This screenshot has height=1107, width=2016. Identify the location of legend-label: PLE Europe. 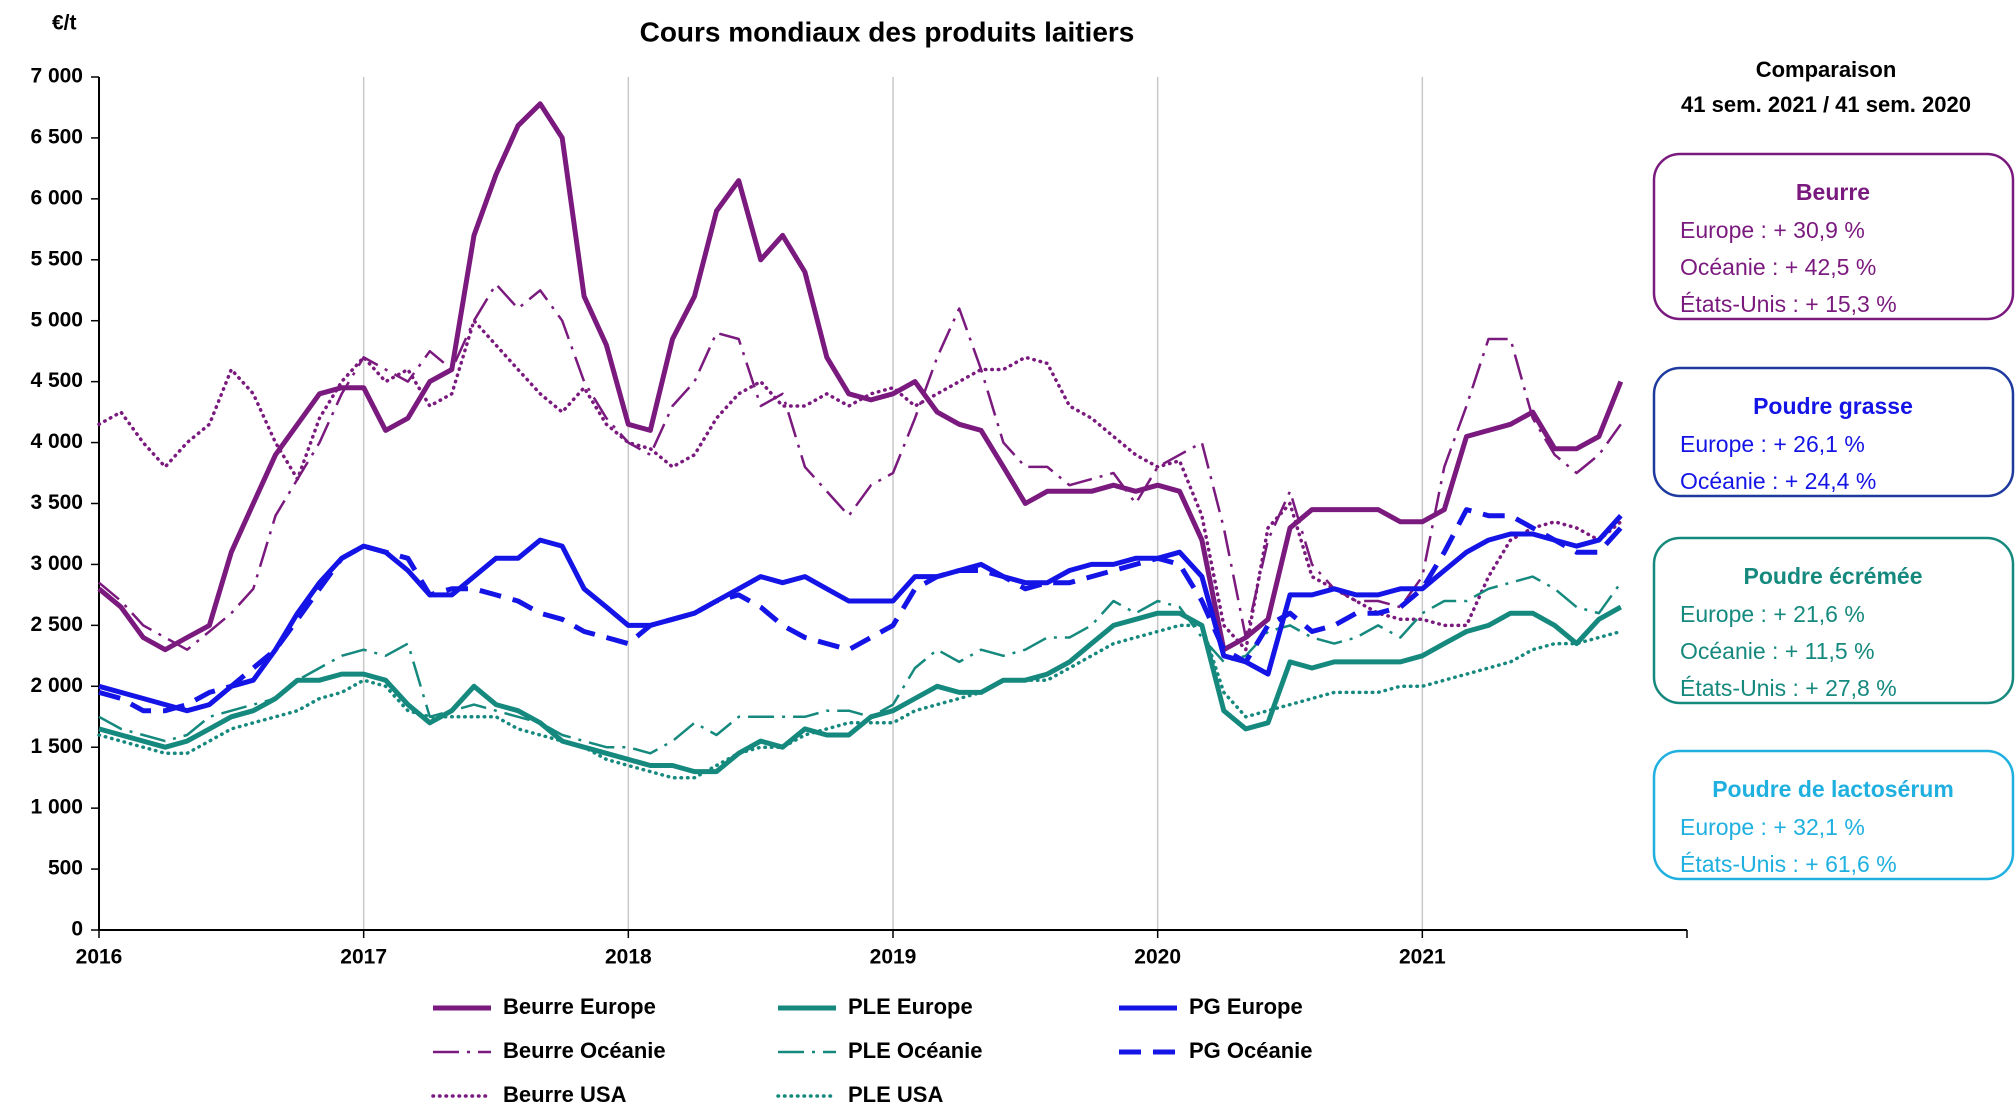
(910, 1006).